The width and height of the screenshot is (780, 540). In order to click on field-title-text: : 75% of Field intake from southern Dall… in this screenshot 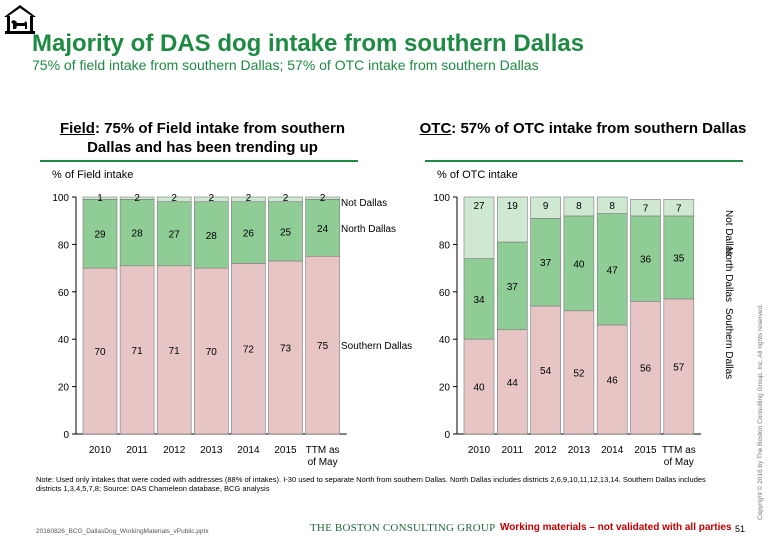, I will do `click(216, 138)`.